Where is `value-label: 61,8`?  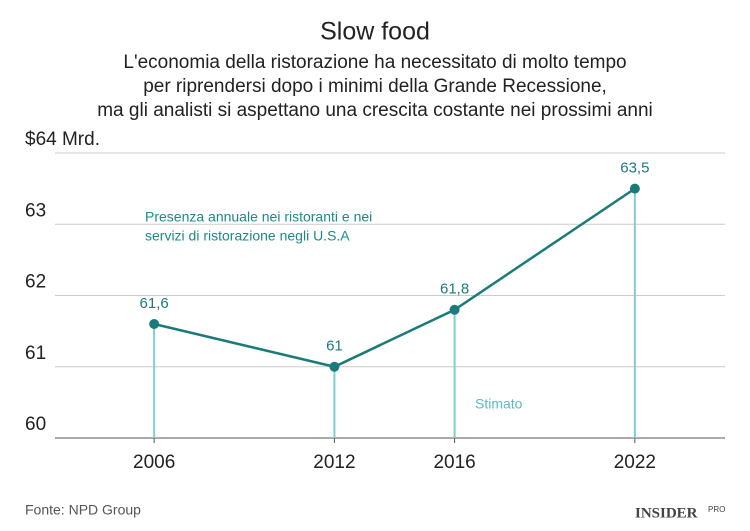 value-label: 61,8 is located at coordinates (454, 289).